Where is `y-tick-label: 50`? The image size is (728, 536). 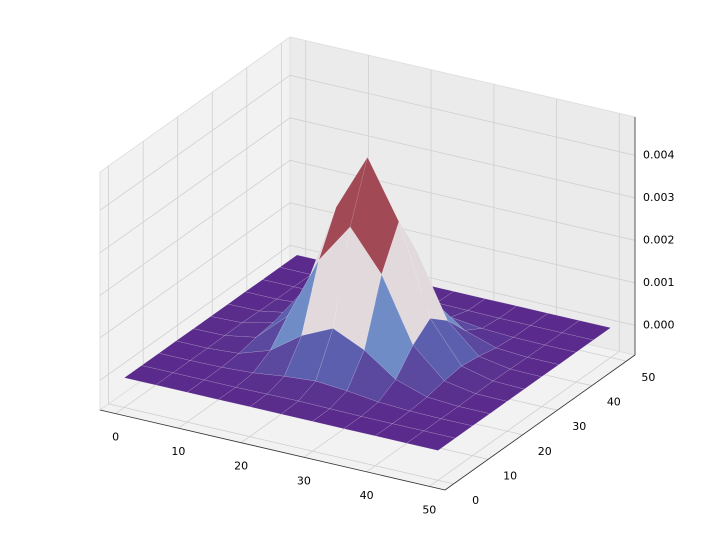
y-tick-label: 50 is located at coordinates (648, 377).